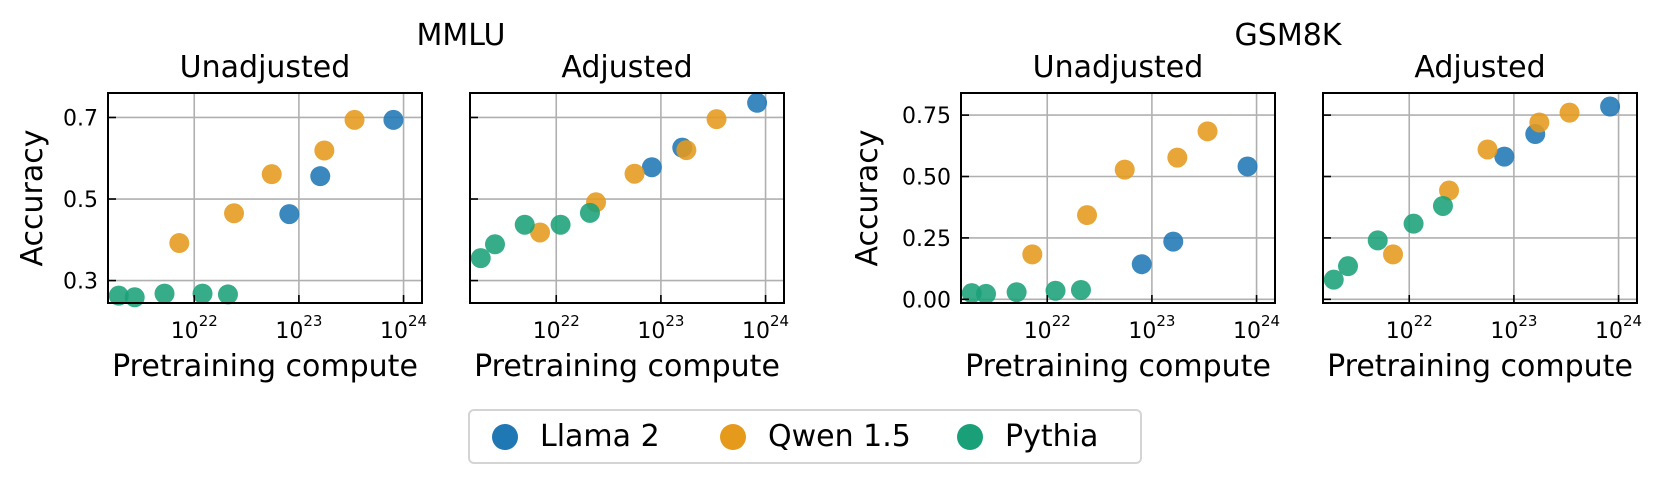 Image resolution: width=1660 pixels, height=482 pixels. I want to click on panel-gsm8k-adjusted: 1022 1023 1024 Adjusted Pretraining compute, so click(1482, 217).